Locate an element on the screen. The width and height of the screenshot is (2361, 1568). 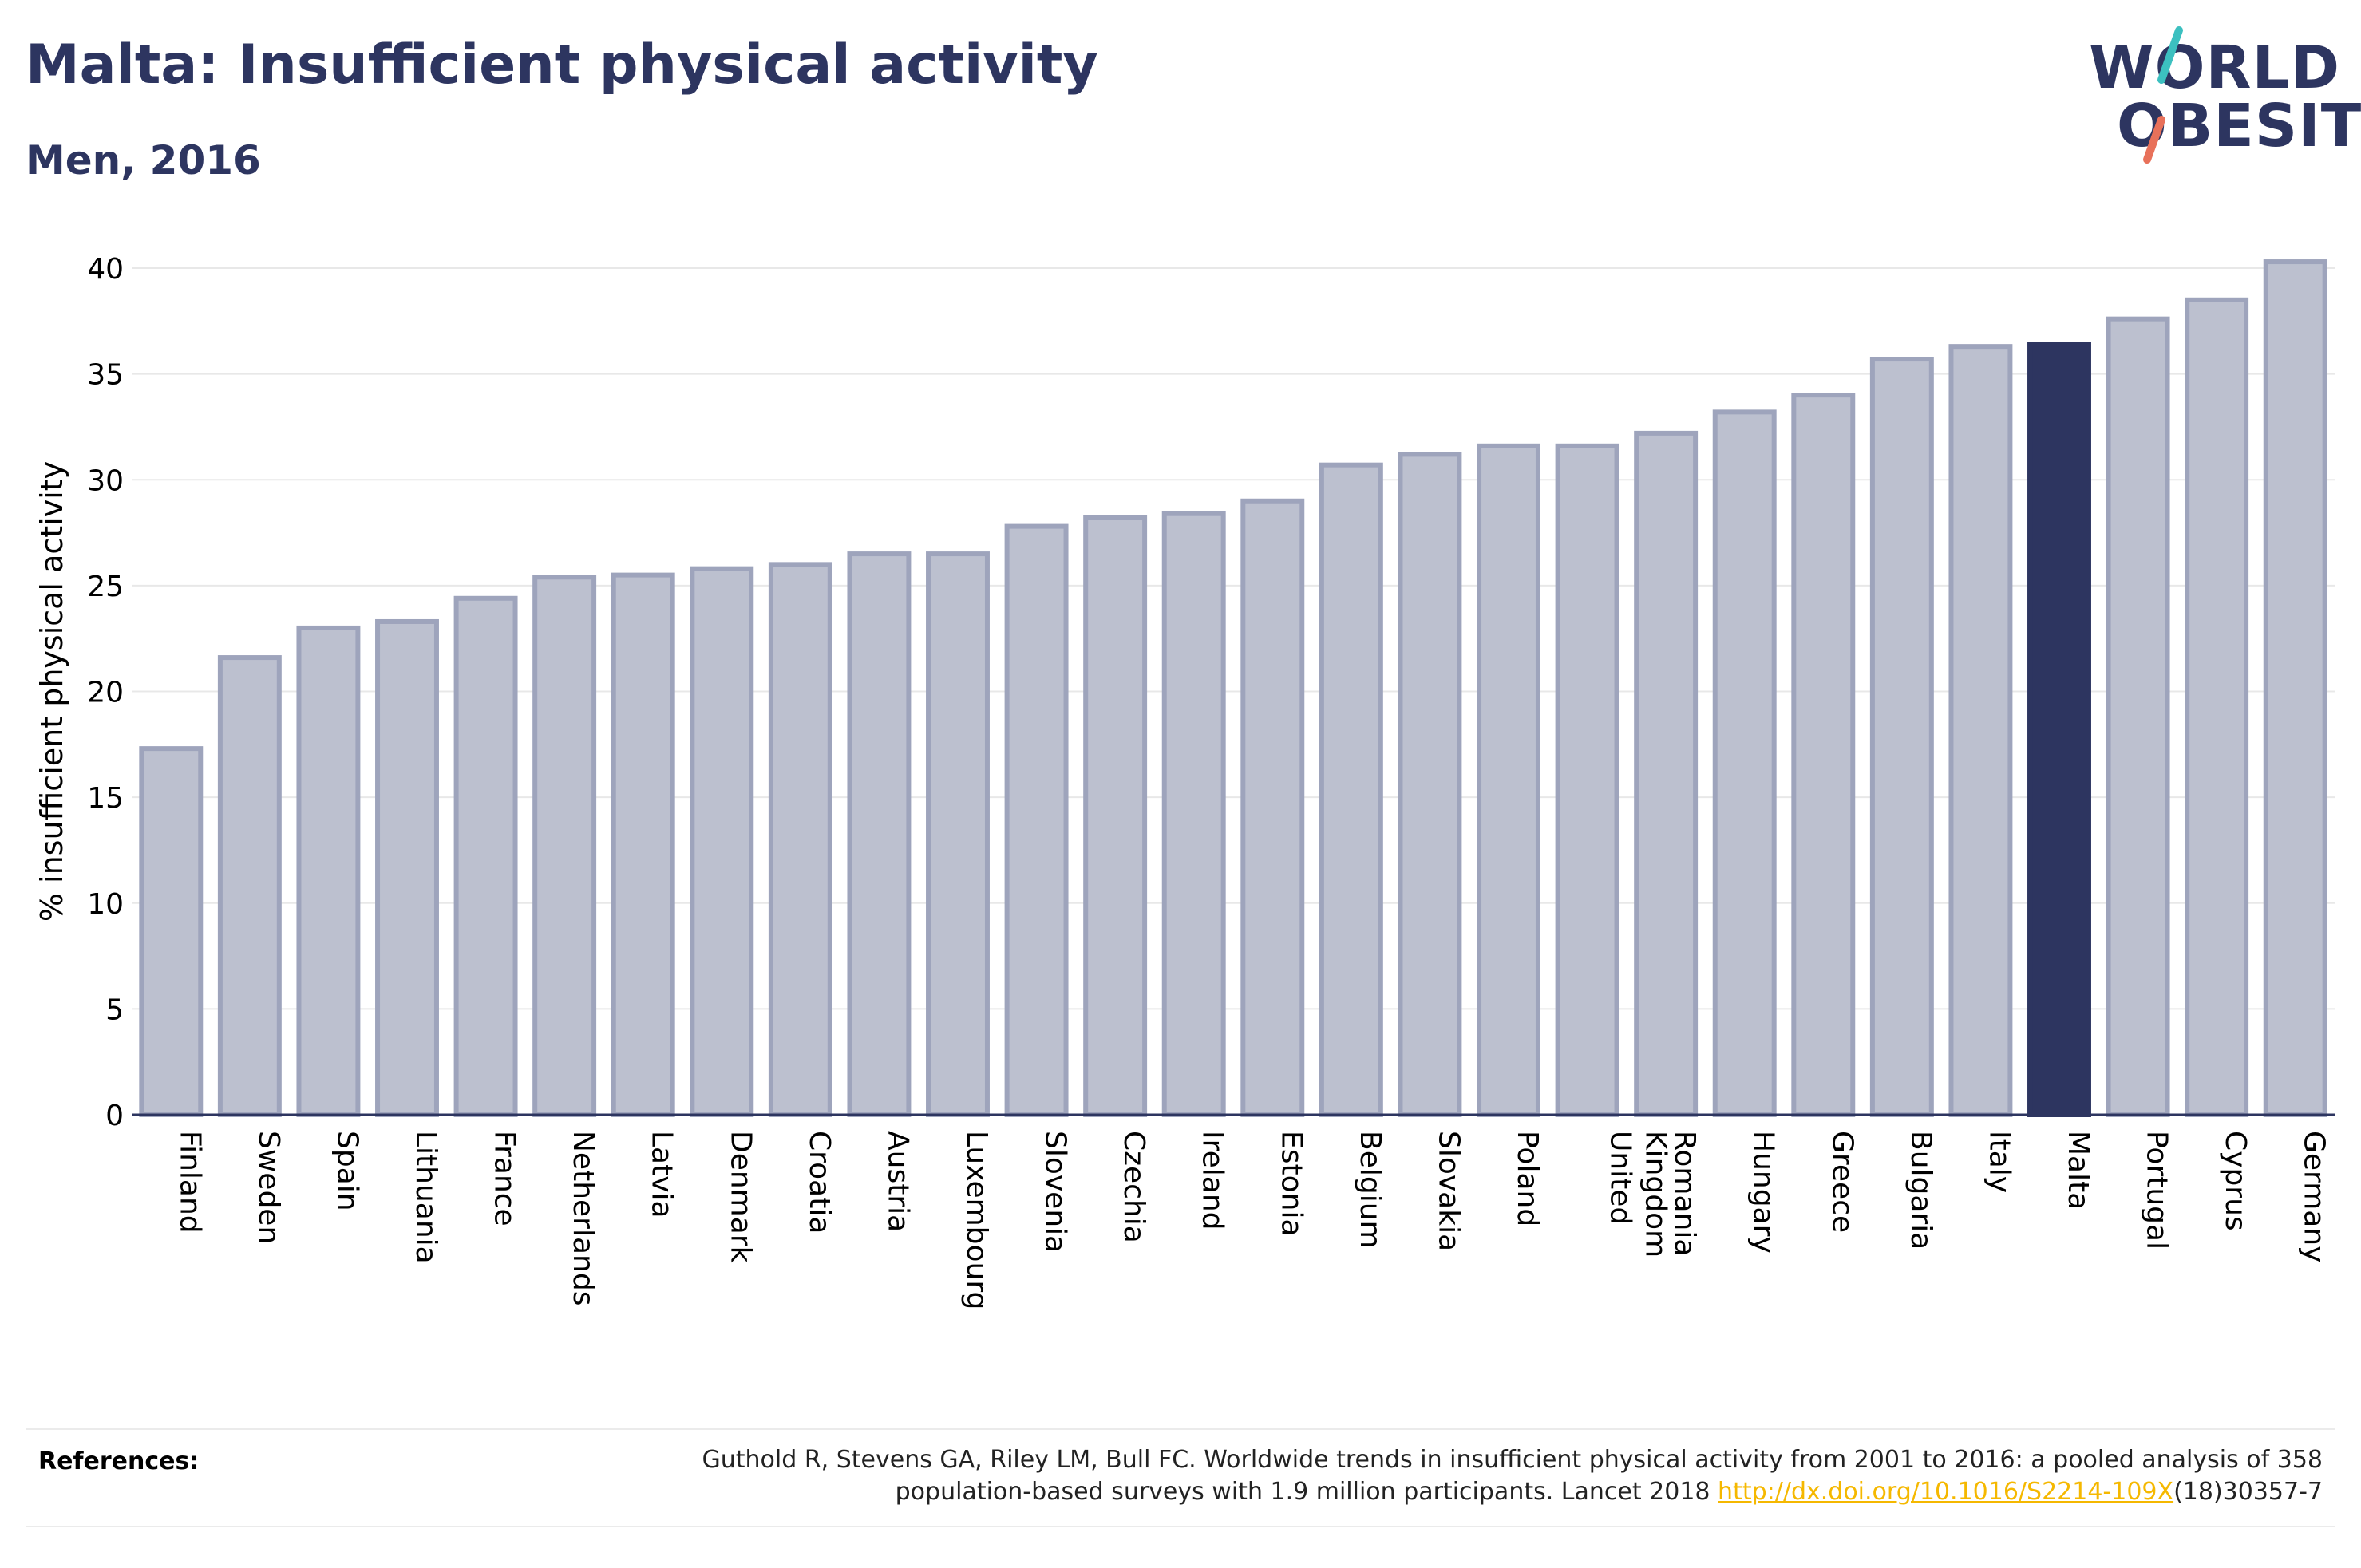
bar-germany is located at coordinates (2295, 688).